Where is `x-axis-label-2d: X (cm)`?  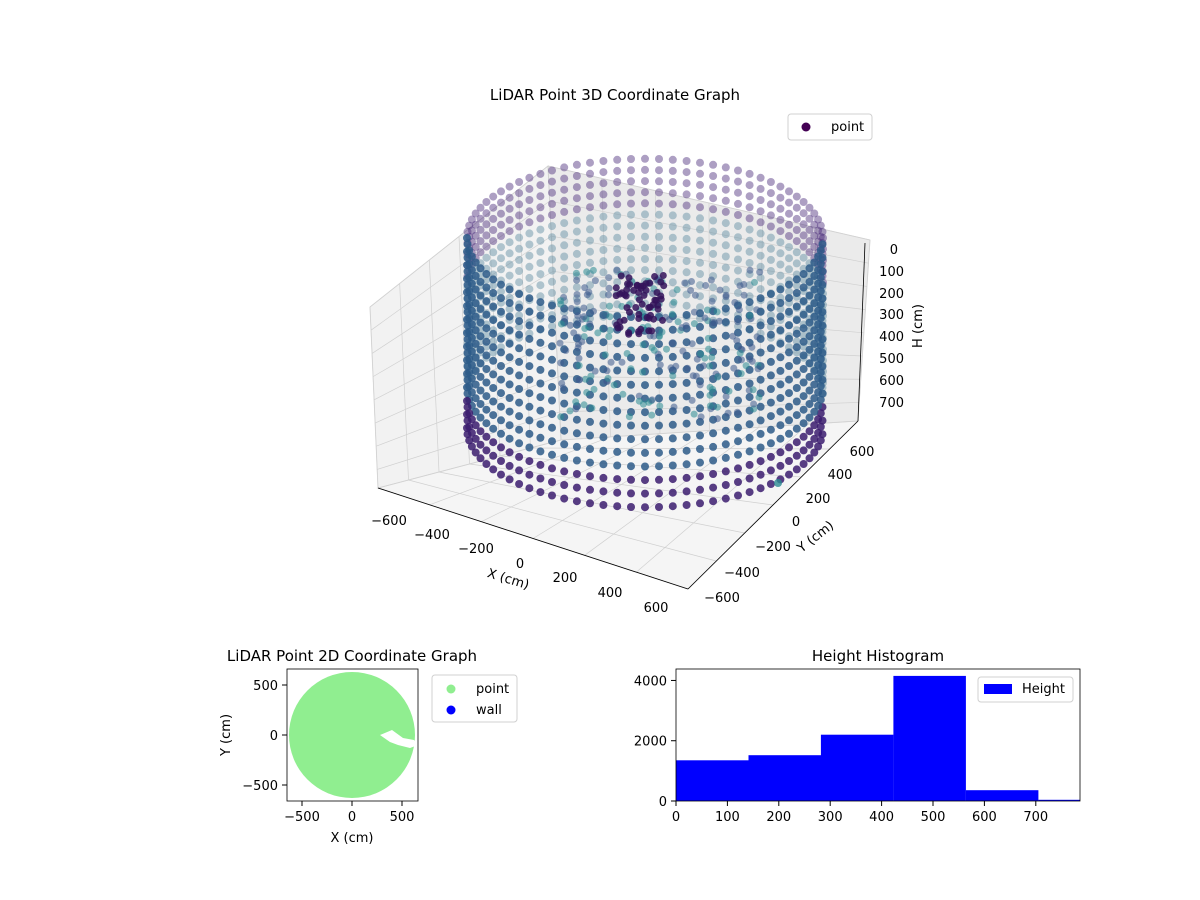
x-axis-label-2d: X (cm) is located at coordinates (352, 838).